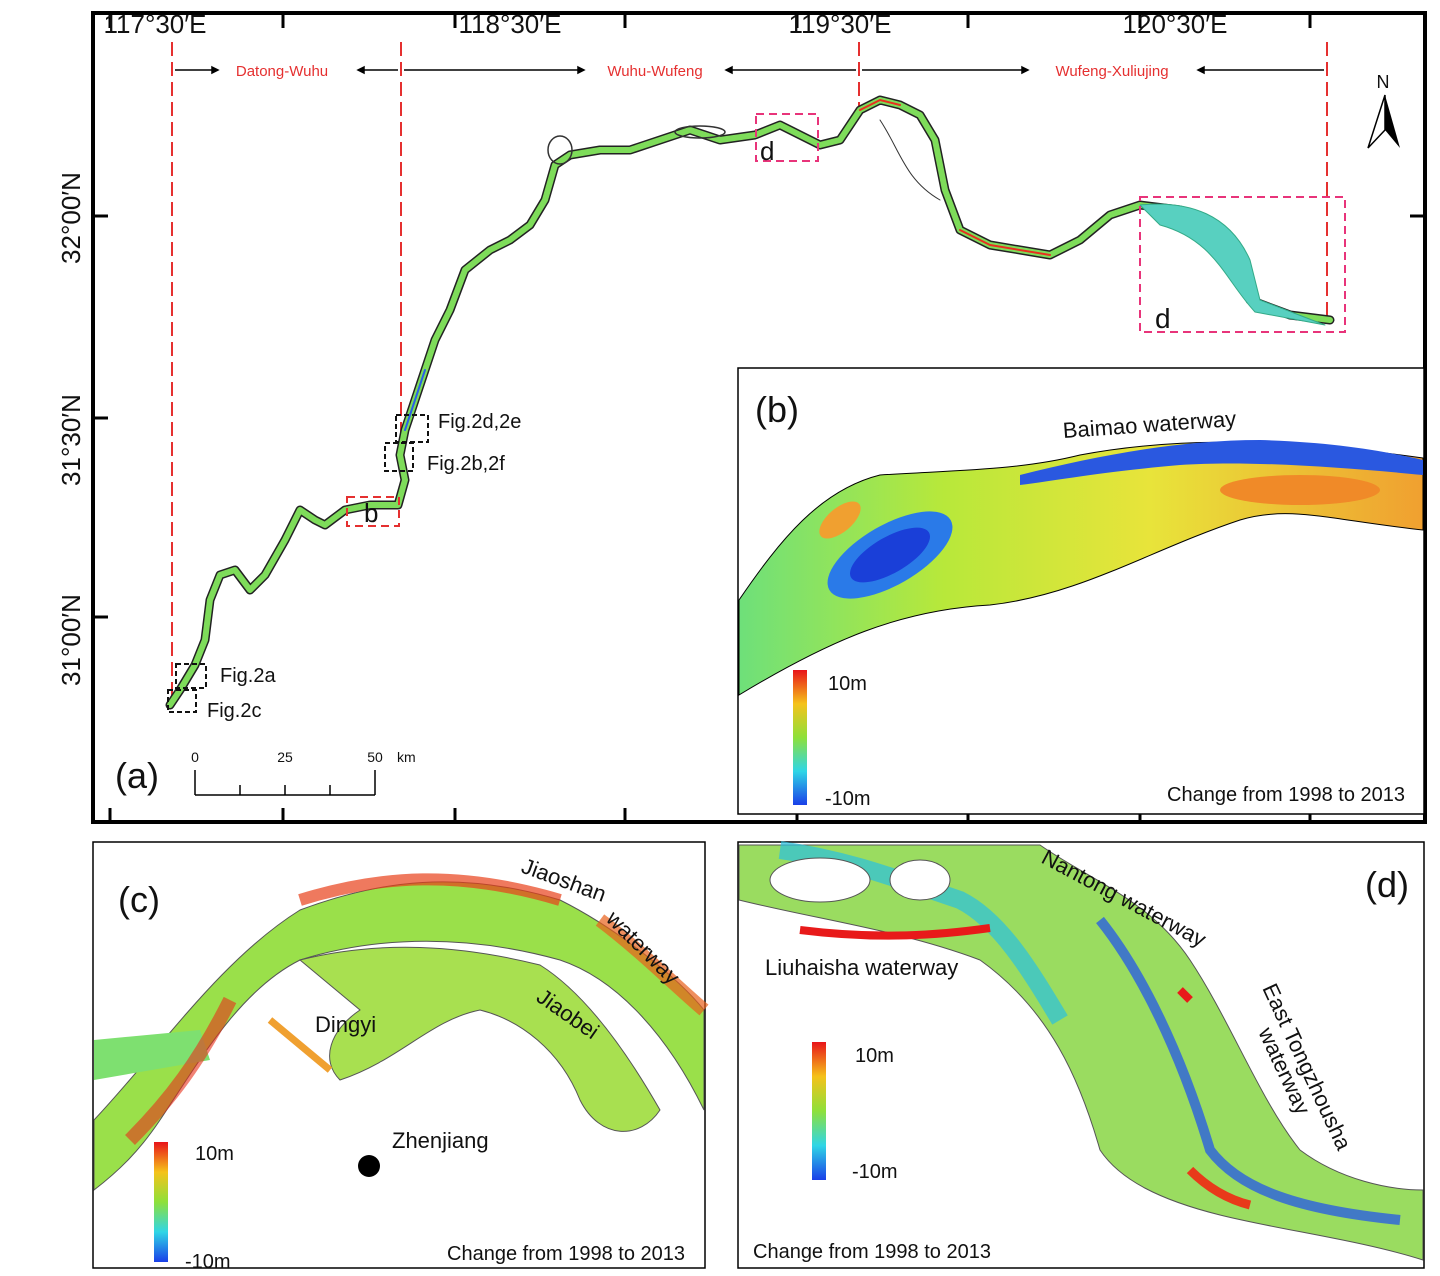 The width and height of the screenshot is (1440, 1276). I want to click on lat-label: 31°00′N, so click(71, 640).